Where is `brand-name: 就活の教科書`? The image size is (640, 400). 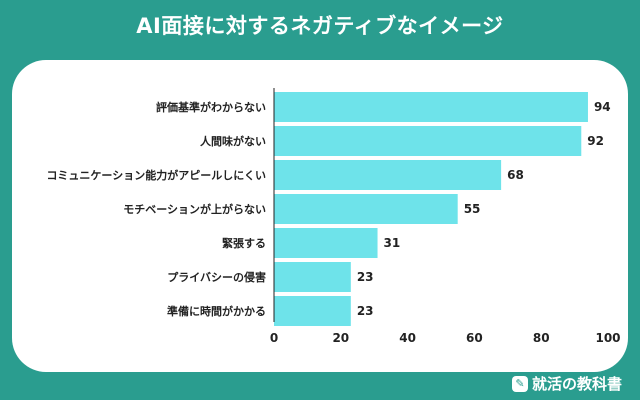
brand-name: 就活の教科書 is located at coordinates (576, 384).